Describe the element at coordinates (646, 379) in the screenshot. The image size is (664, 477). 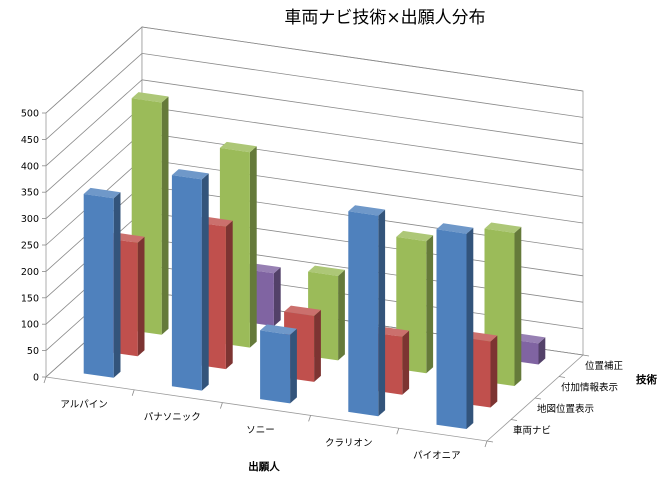
I see `depth-axis-title: 技術` at that location.